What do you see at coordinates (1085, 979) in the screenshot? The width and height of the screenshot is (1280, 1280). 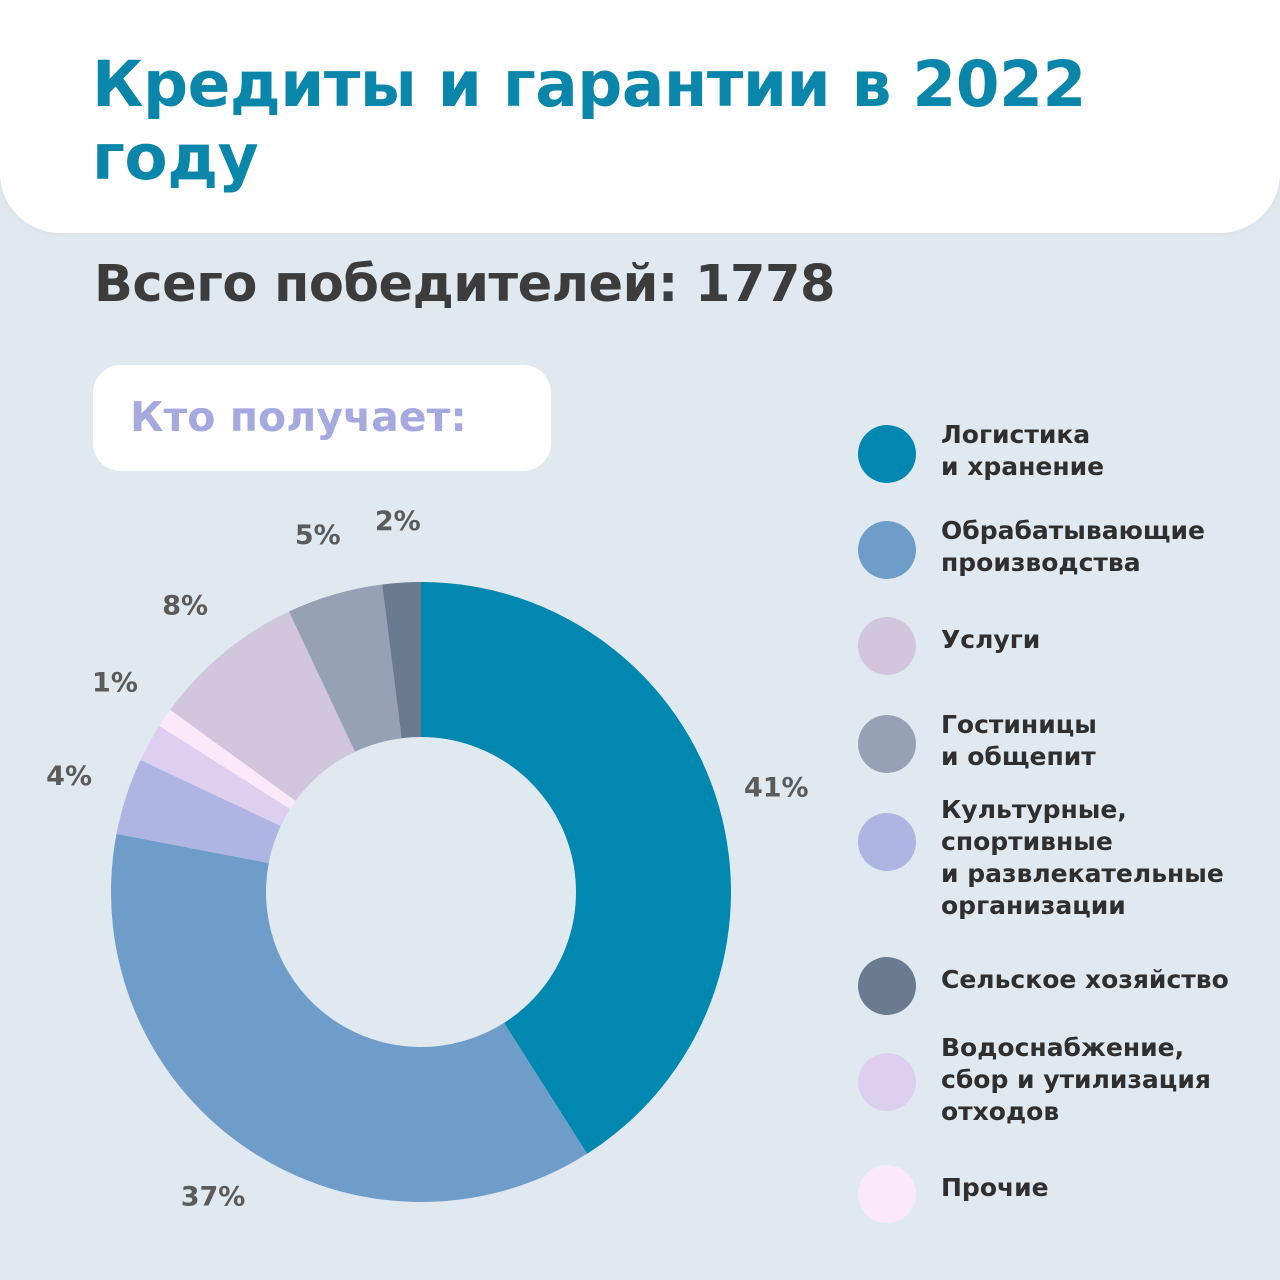 I see `legend-label: Сельское хозяйство` at bounding box center [1085, 979].